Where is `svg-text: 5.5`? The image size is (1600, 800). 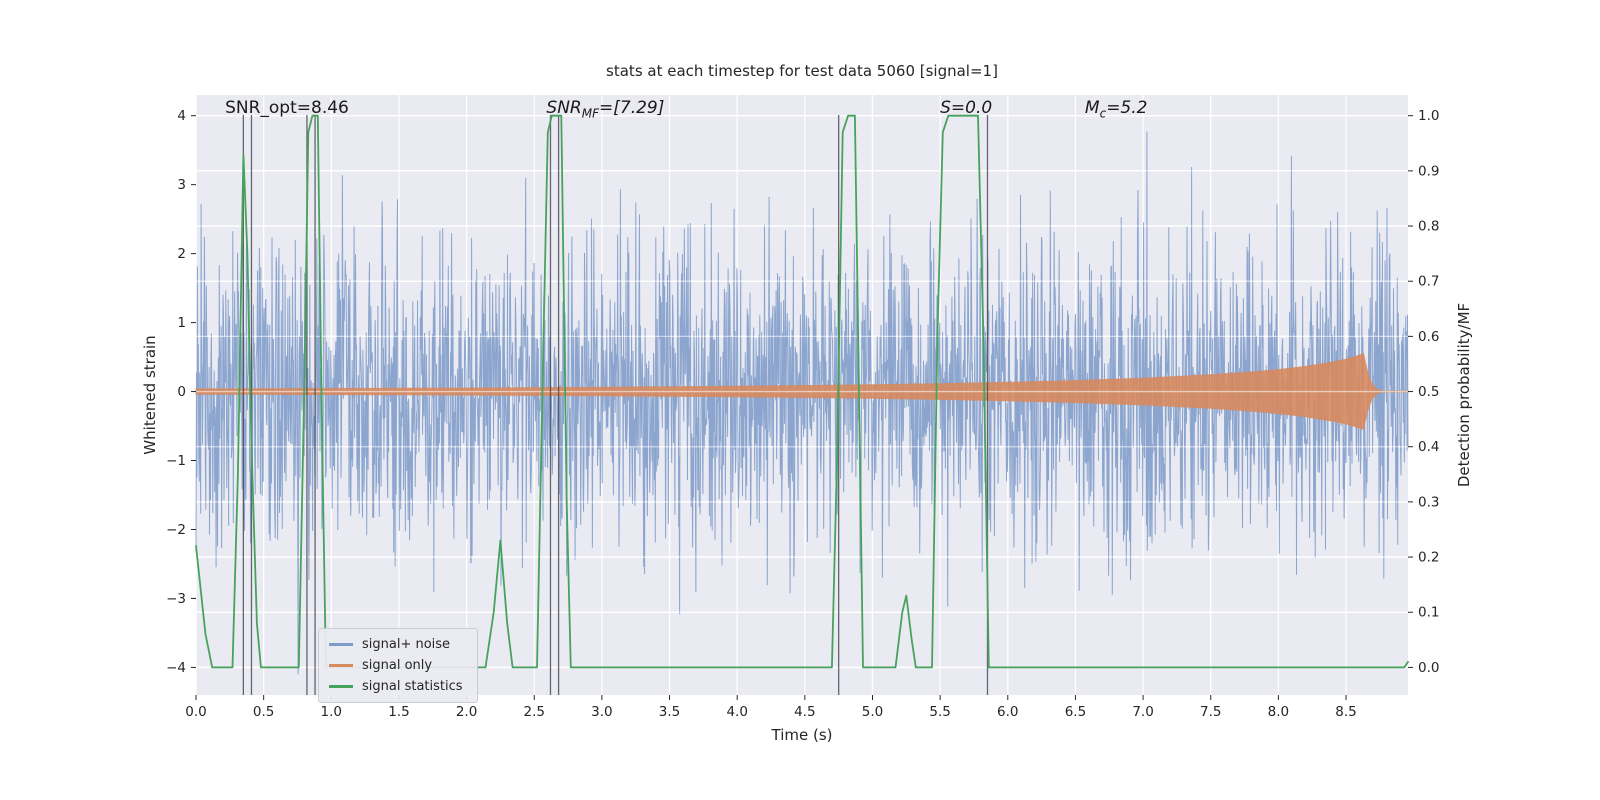 svg-text: 5.5 is located at coordinates (939, 712).